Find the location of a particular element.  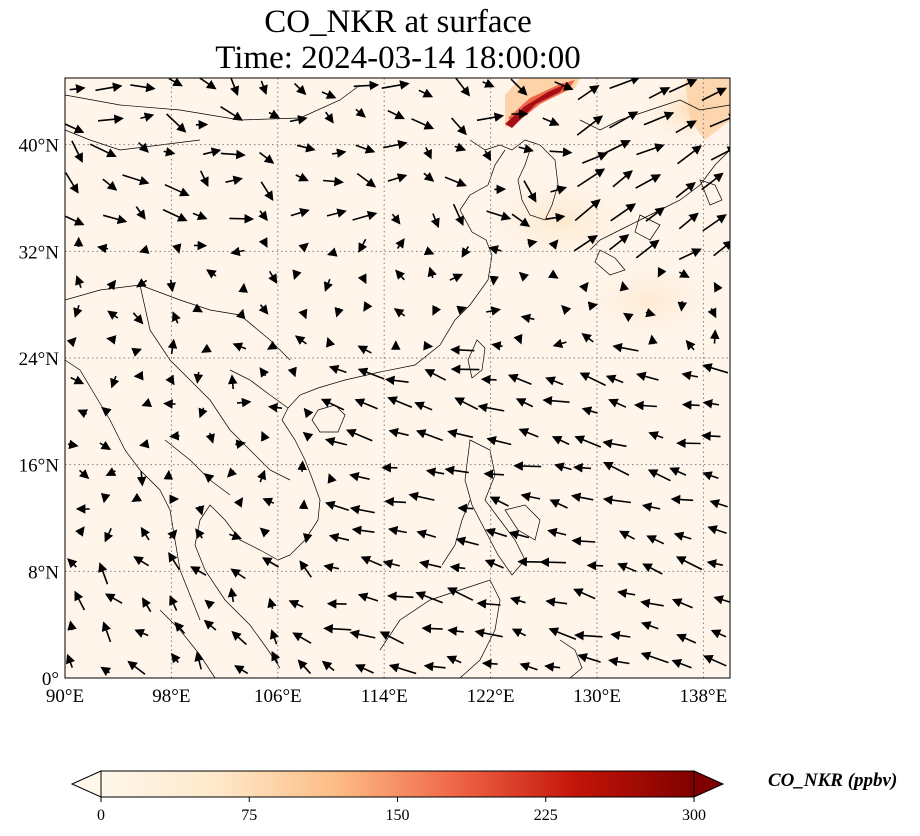

title-line-1: CO_NKR at surface is located at coordinates (398, 22).